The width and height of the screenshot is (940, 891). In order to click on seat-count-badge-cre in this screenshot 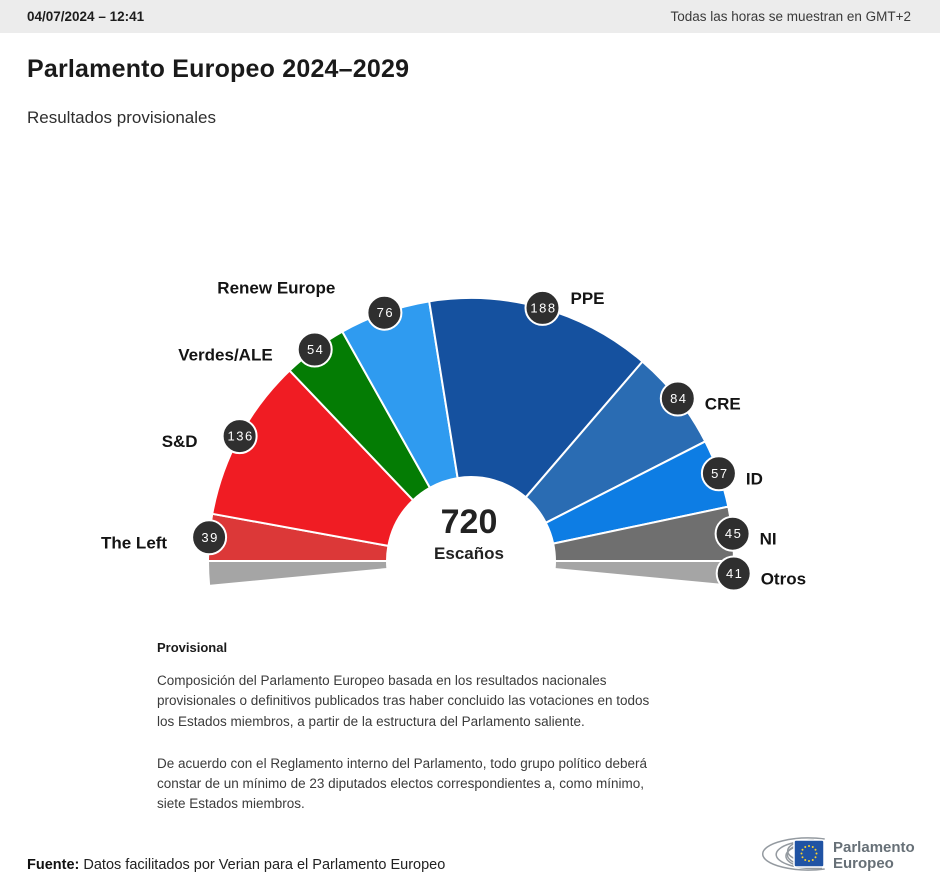, I will do `click(677, 398)`.